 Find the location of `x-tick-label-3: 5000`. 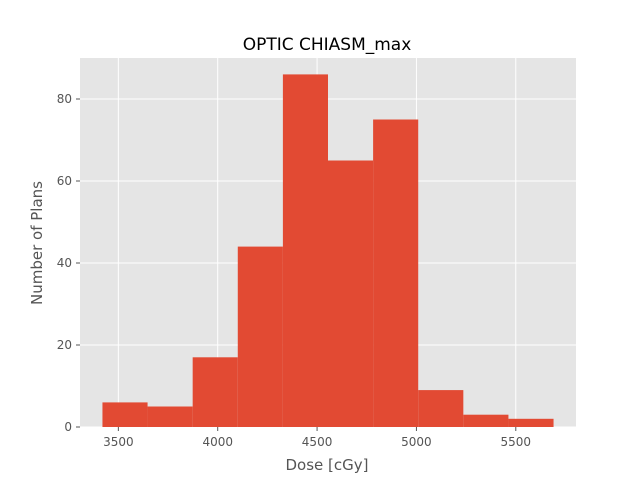

x-tick-label-3: 5000 is located at coordinates (416, 442).